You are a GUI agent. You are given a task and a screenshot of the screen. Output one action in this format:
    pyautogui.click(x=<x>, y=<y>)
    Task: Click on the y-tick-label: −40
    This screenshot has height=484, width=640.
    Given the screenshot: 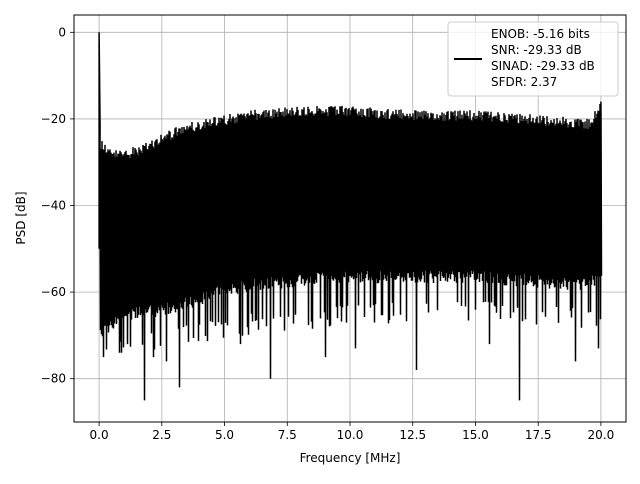 What is the action you would take?
    pyautogui.click(x=53, y=206)
    